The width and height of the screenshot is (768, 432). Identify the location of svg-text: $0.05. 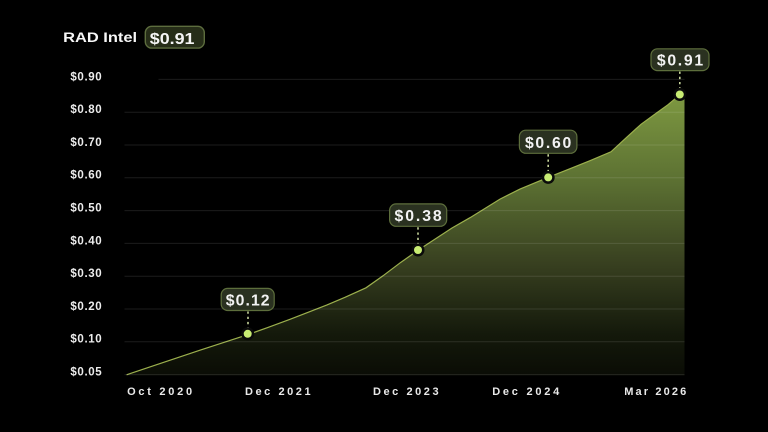
(86, 373).